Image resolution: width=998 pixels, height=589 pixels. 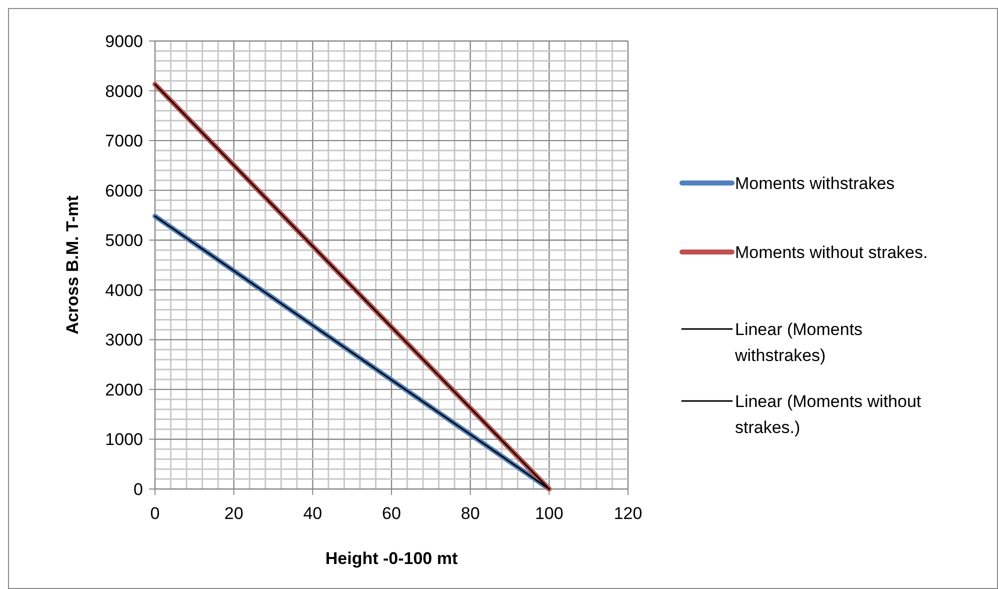 What do you see at coordinates (234, 513) in the screenshot?
I see `x-tick-label: 20` at bounding box center [234, 513].